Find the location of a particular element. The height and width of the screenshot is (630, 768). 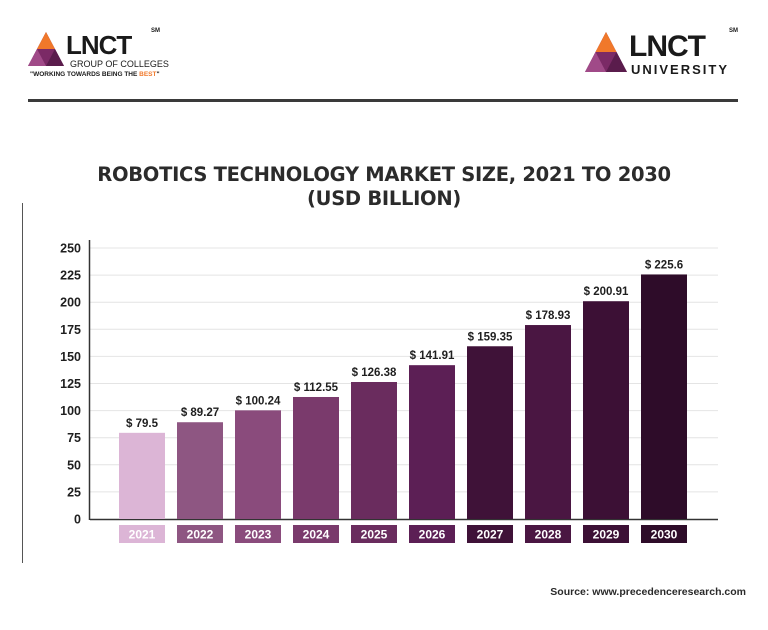

source-credit: Source: www.precedenceresearch.com is located at coordinates (648, 592).